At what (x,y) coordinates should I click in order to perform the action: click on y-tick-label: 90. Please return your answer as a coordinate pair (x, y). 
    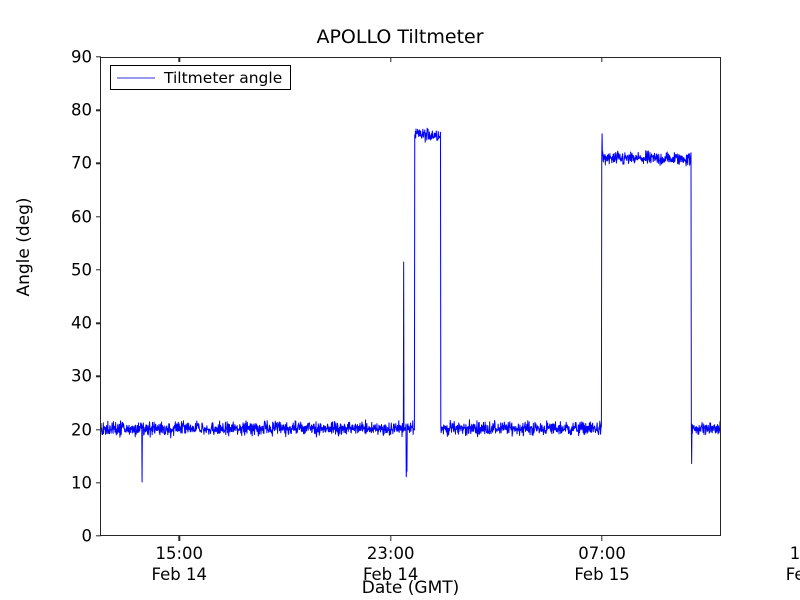
    Looking at the image, I should click on (81, 57).